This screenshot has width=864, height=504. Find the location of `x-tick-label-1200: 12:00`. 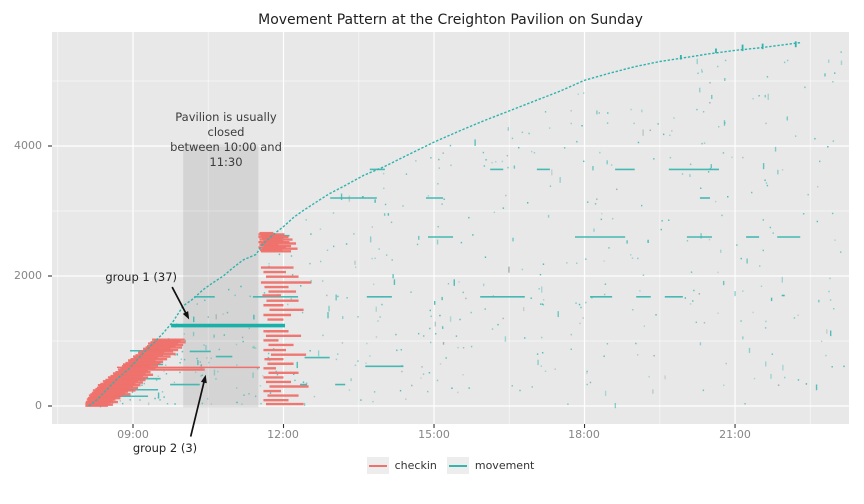

x-tick-label-1200: 12:00 is located at coordinates (283, 434).